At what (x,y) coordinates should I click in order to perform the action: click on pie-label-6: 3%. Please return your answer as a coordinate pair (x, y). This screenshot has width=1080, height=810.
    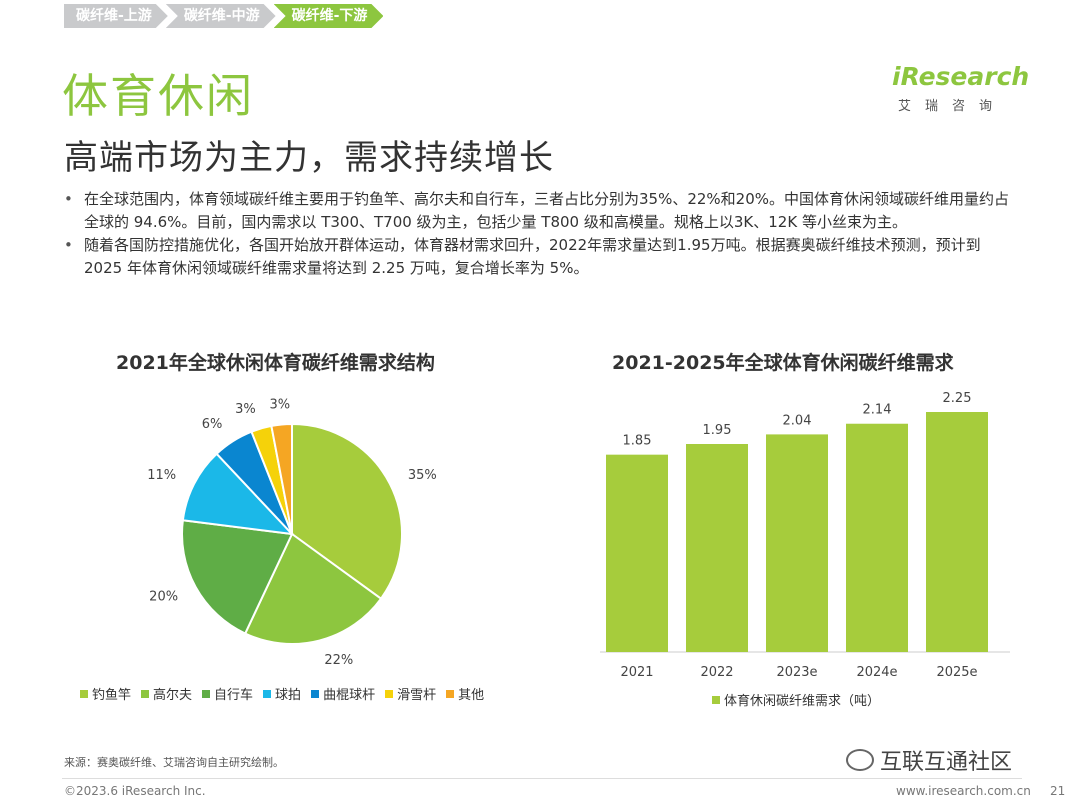
    Looking at the image, I should click on (245, 409).